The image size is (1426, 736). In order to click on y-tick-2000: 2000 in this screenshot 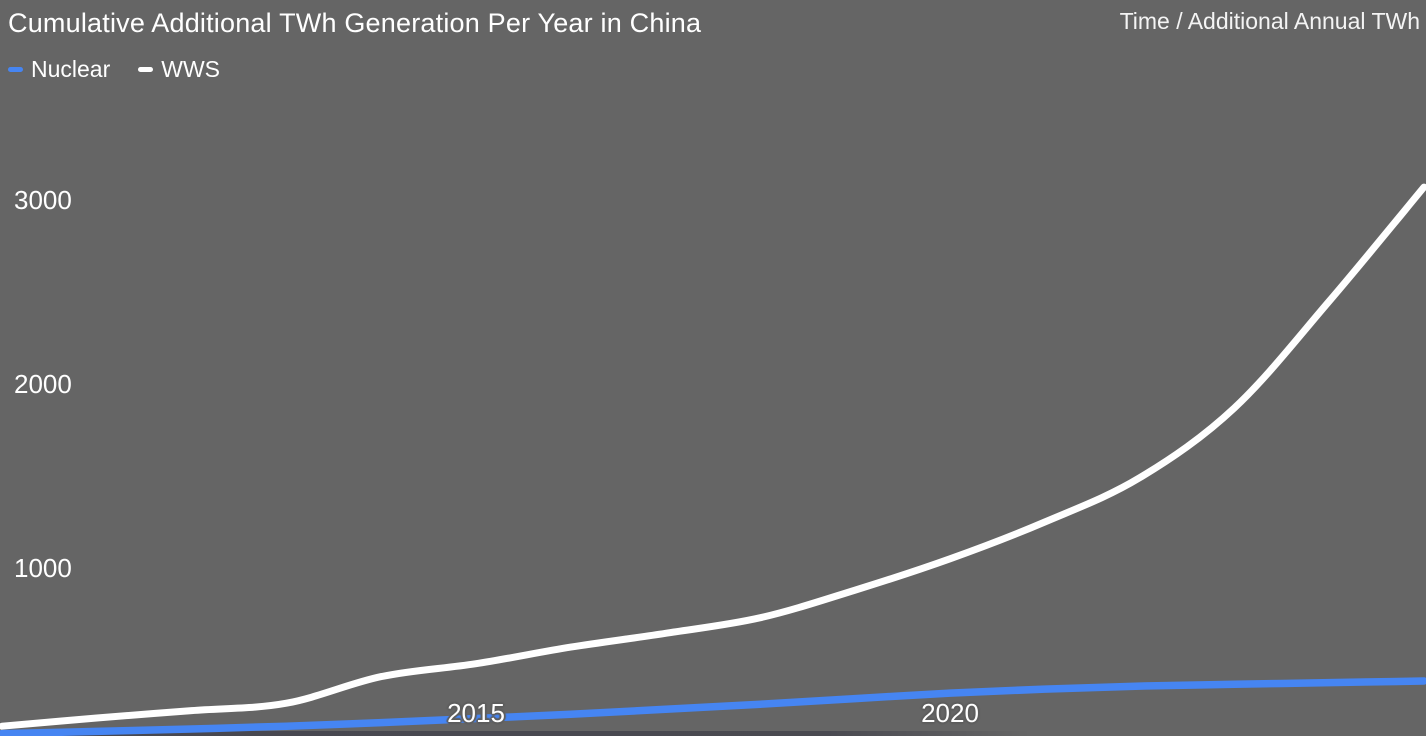, I will do `click(43, 384)`.